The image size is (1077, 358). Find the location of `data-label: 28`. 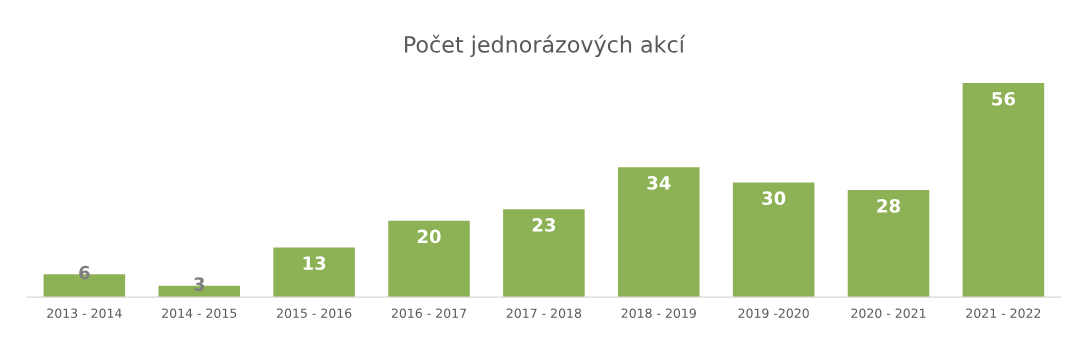

data-label: 28 is located at coordinates (888, 205).